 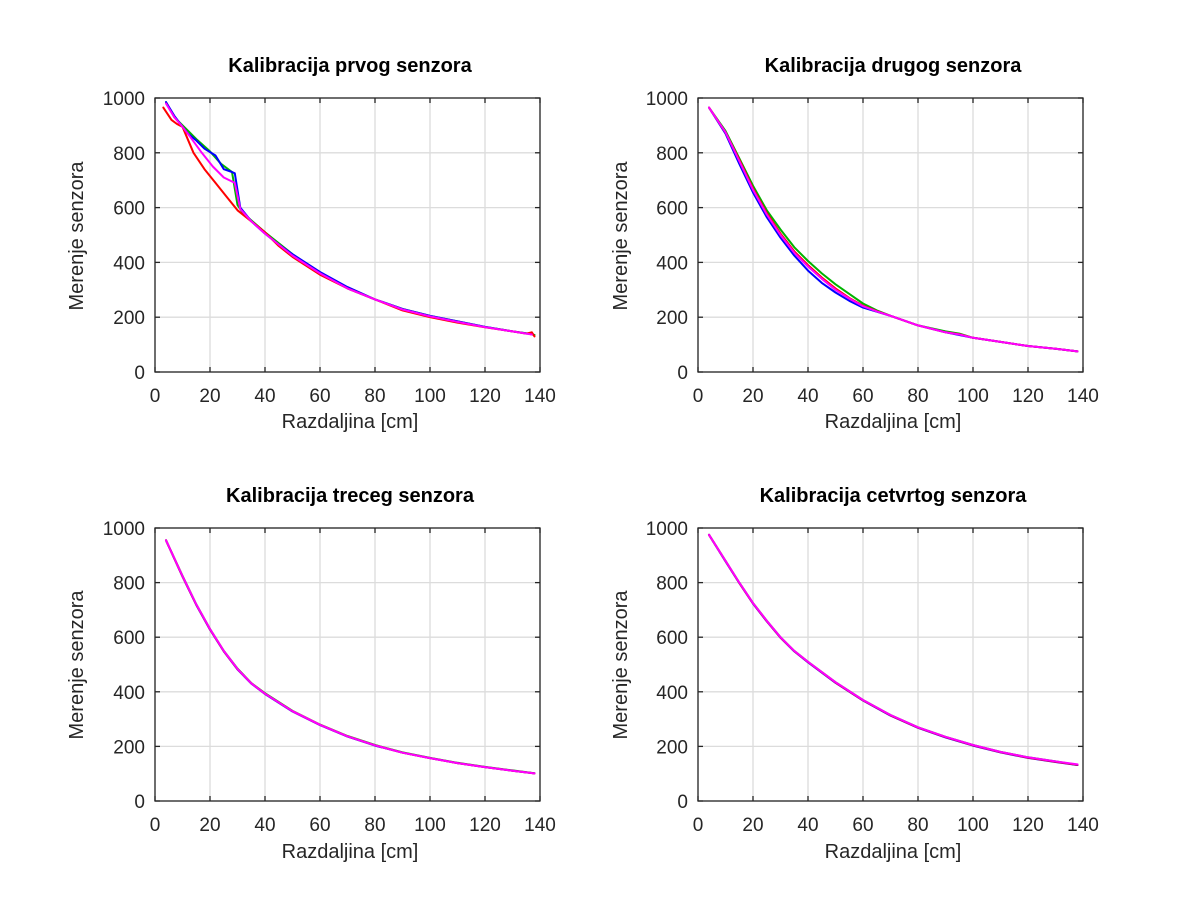 I want to click on subplot-4-xlabel: Razdaljina [cm], so click(x=893, y=852).